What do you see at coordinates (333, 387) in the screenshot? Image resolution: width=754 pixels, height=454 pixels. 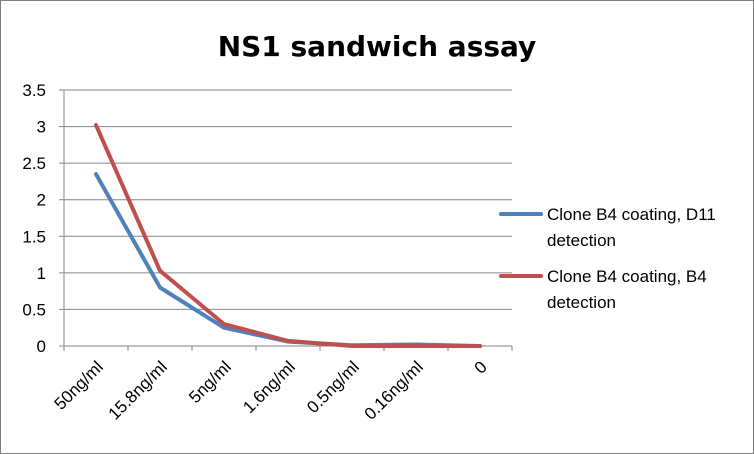 I see `x-tick-label: 0.5ng/ml` at bounding box center [333, 387].